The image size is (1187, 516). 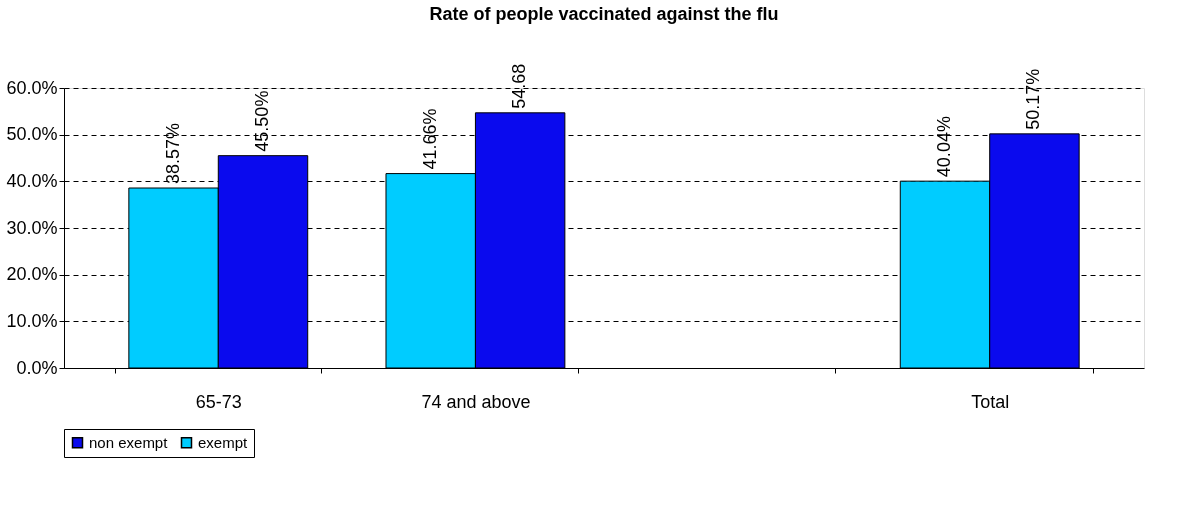 I want to click on data-label: 45.50%, so click(x=262, y=121).